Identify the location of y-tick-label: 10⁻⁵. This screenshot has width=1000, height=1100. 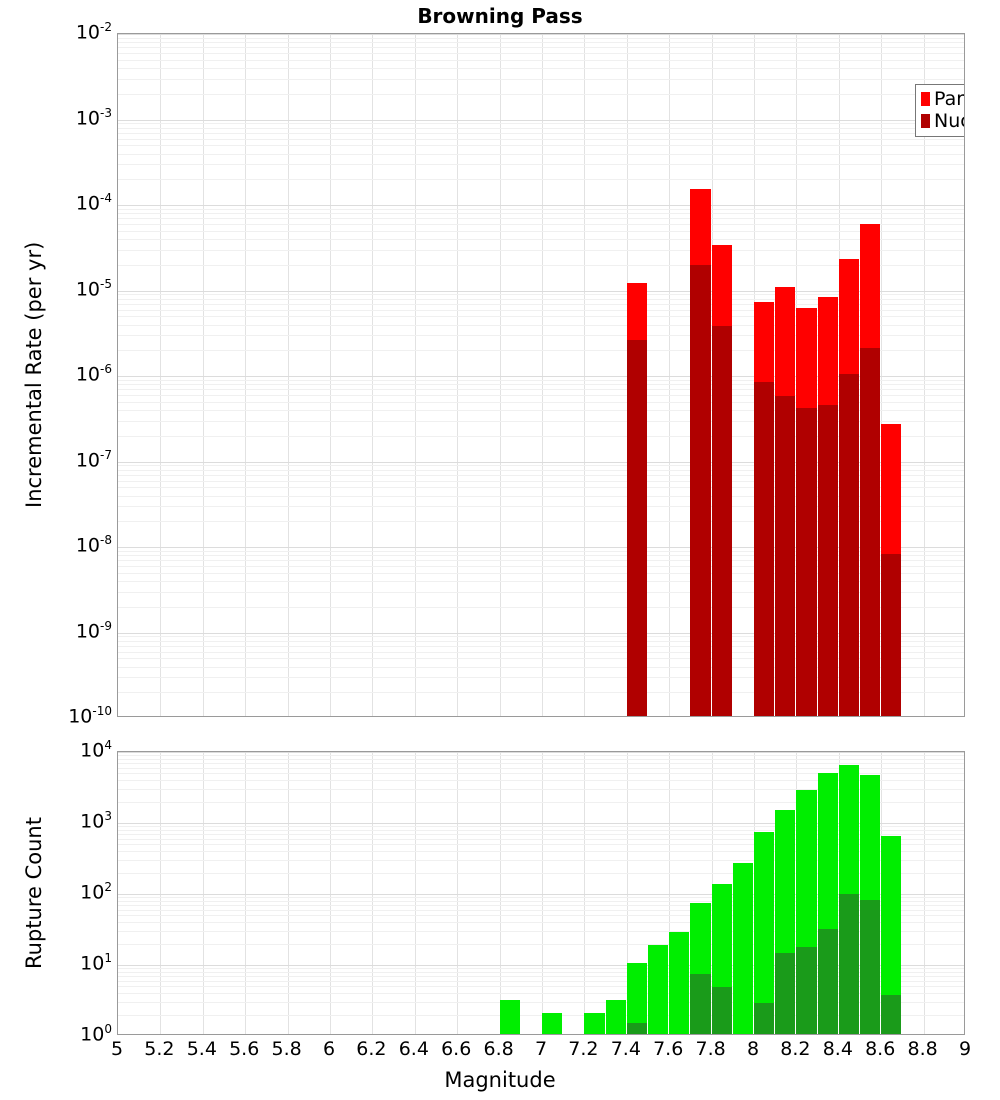
(93, 288).